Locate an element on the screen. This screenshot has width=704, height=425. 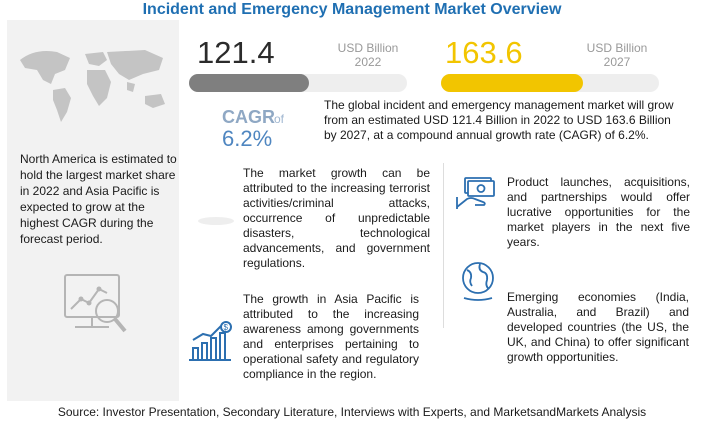
year-2022-label: 2022 is located at coordinates (368, 62).